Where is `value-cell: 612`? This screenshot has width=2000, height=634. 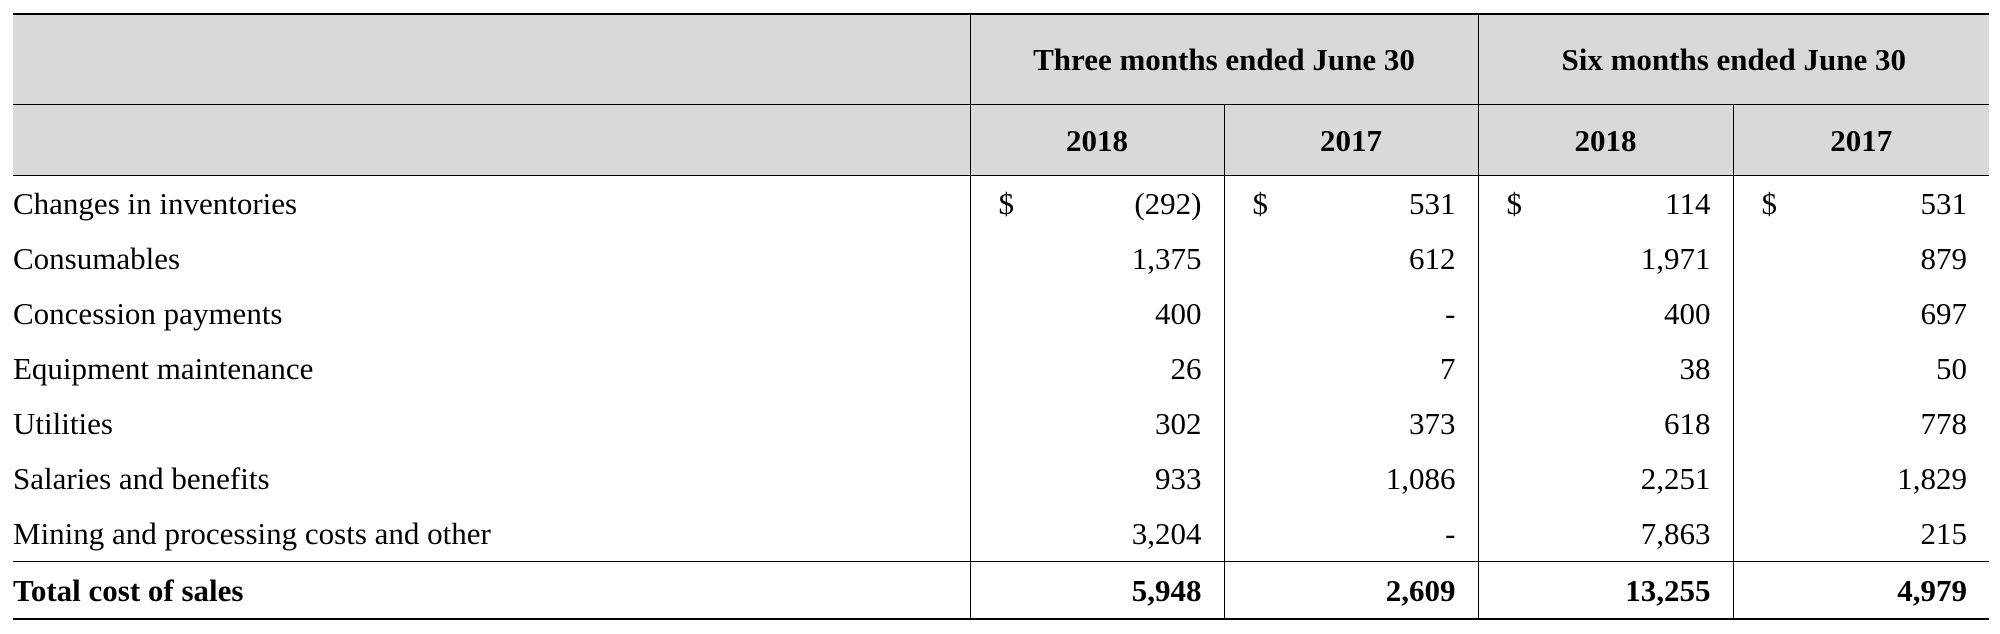
value-cell: 612 is located at coordinates (1432, 258).